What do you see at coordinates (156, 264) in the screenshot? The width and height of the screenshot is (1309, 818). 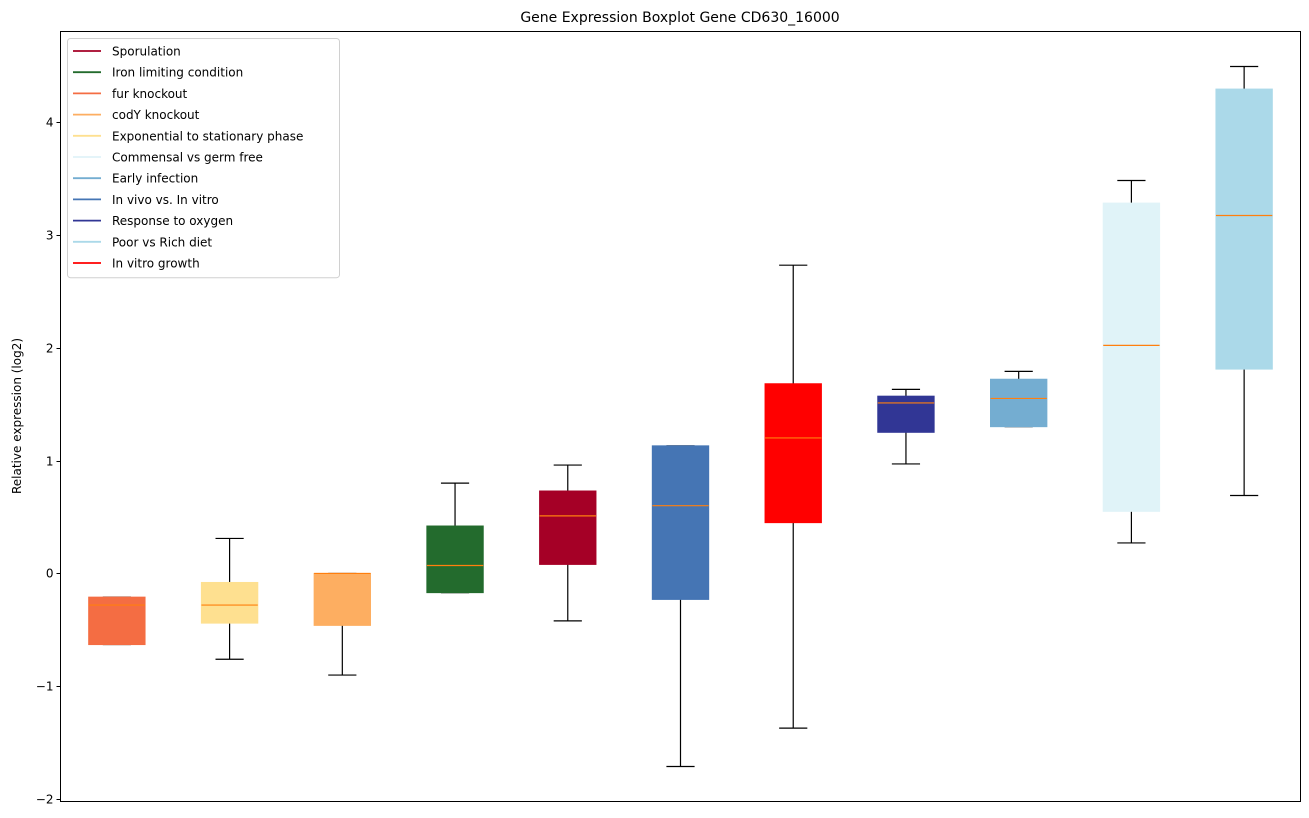 I see `legend-label: In vitro growth` at bounding box center [156, 264].